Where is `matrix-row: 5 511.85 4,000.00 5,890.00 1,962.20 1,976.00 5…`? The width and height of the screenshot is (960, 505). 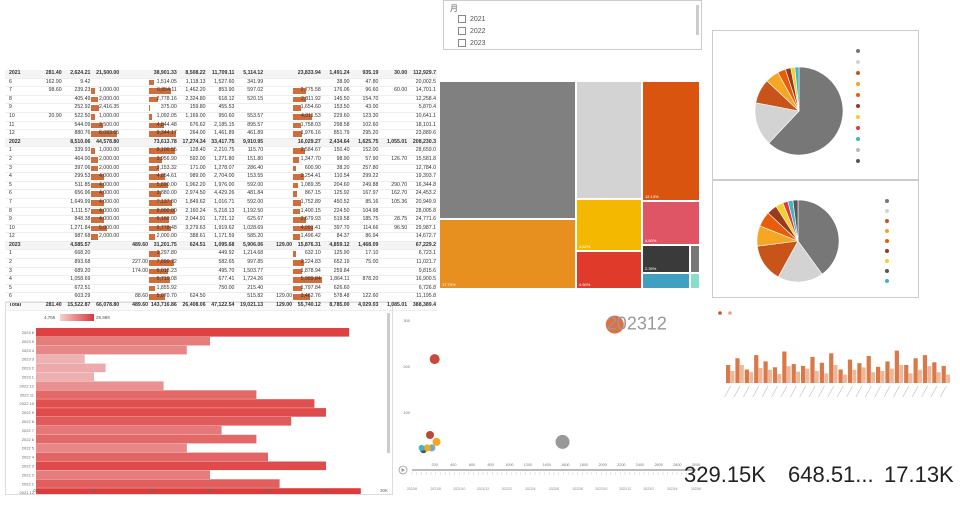
matrix-row: 5 511.85 4,000.00 5,890.00 1,962.20 1,976.00 5… is located at coordinates (221, 186).